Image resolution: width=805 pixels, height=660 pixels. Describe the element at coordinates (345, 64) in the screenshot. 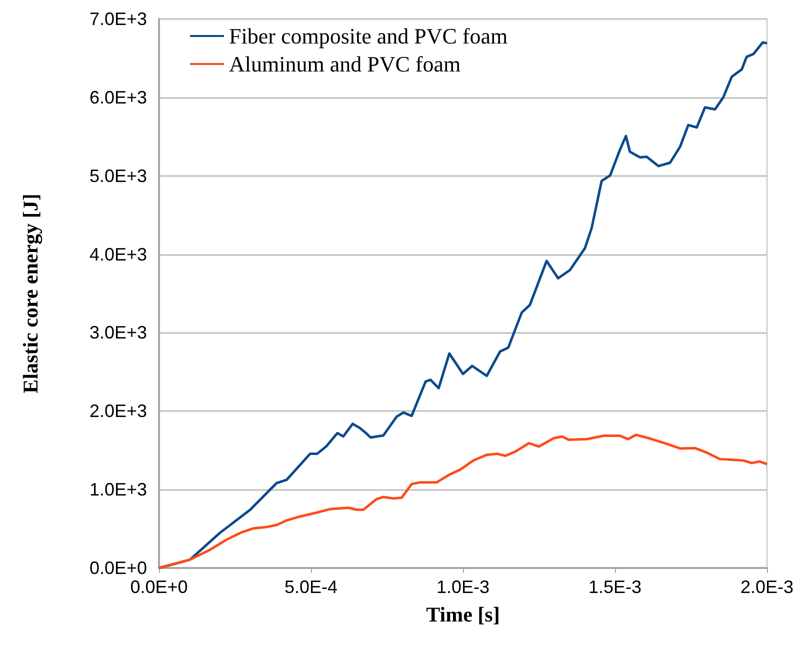

I see `legend-label: Aluminum and PVC foam` at that location.